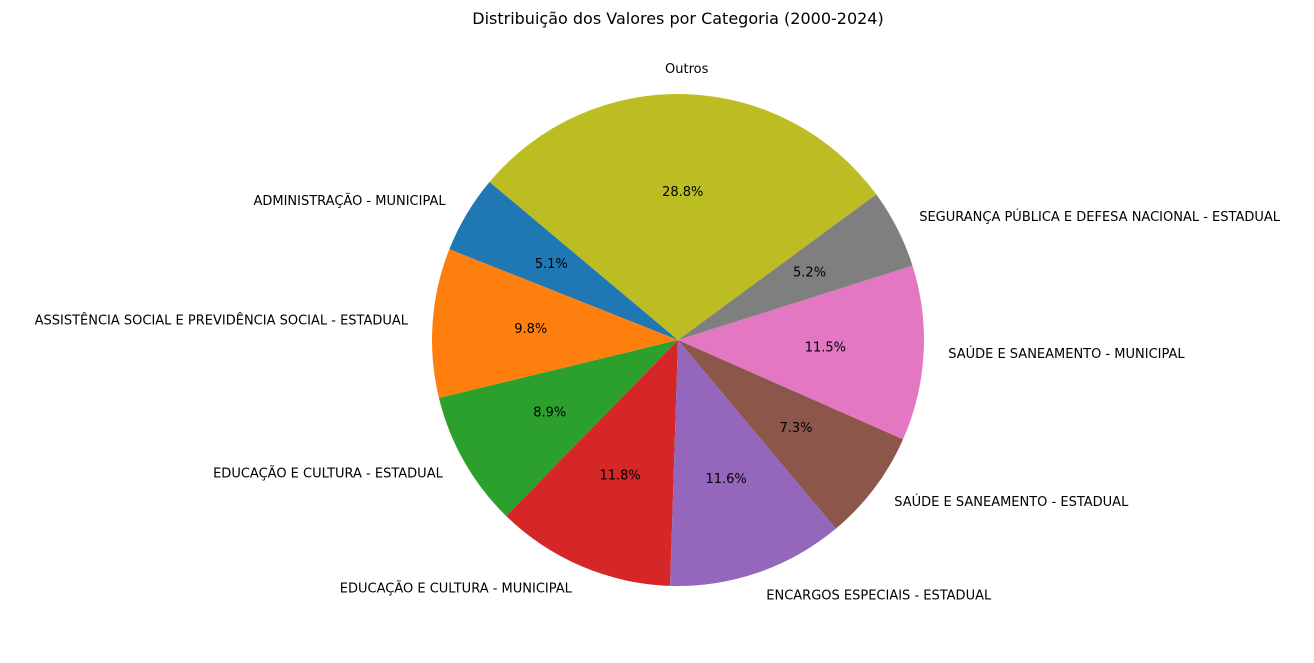 The width and height of the screenshot is (1314, 663). What do you see at coordinates (687, 69) in the screenshot?
I see `category-label-outros: Outros` at bounding box center [687, 69].